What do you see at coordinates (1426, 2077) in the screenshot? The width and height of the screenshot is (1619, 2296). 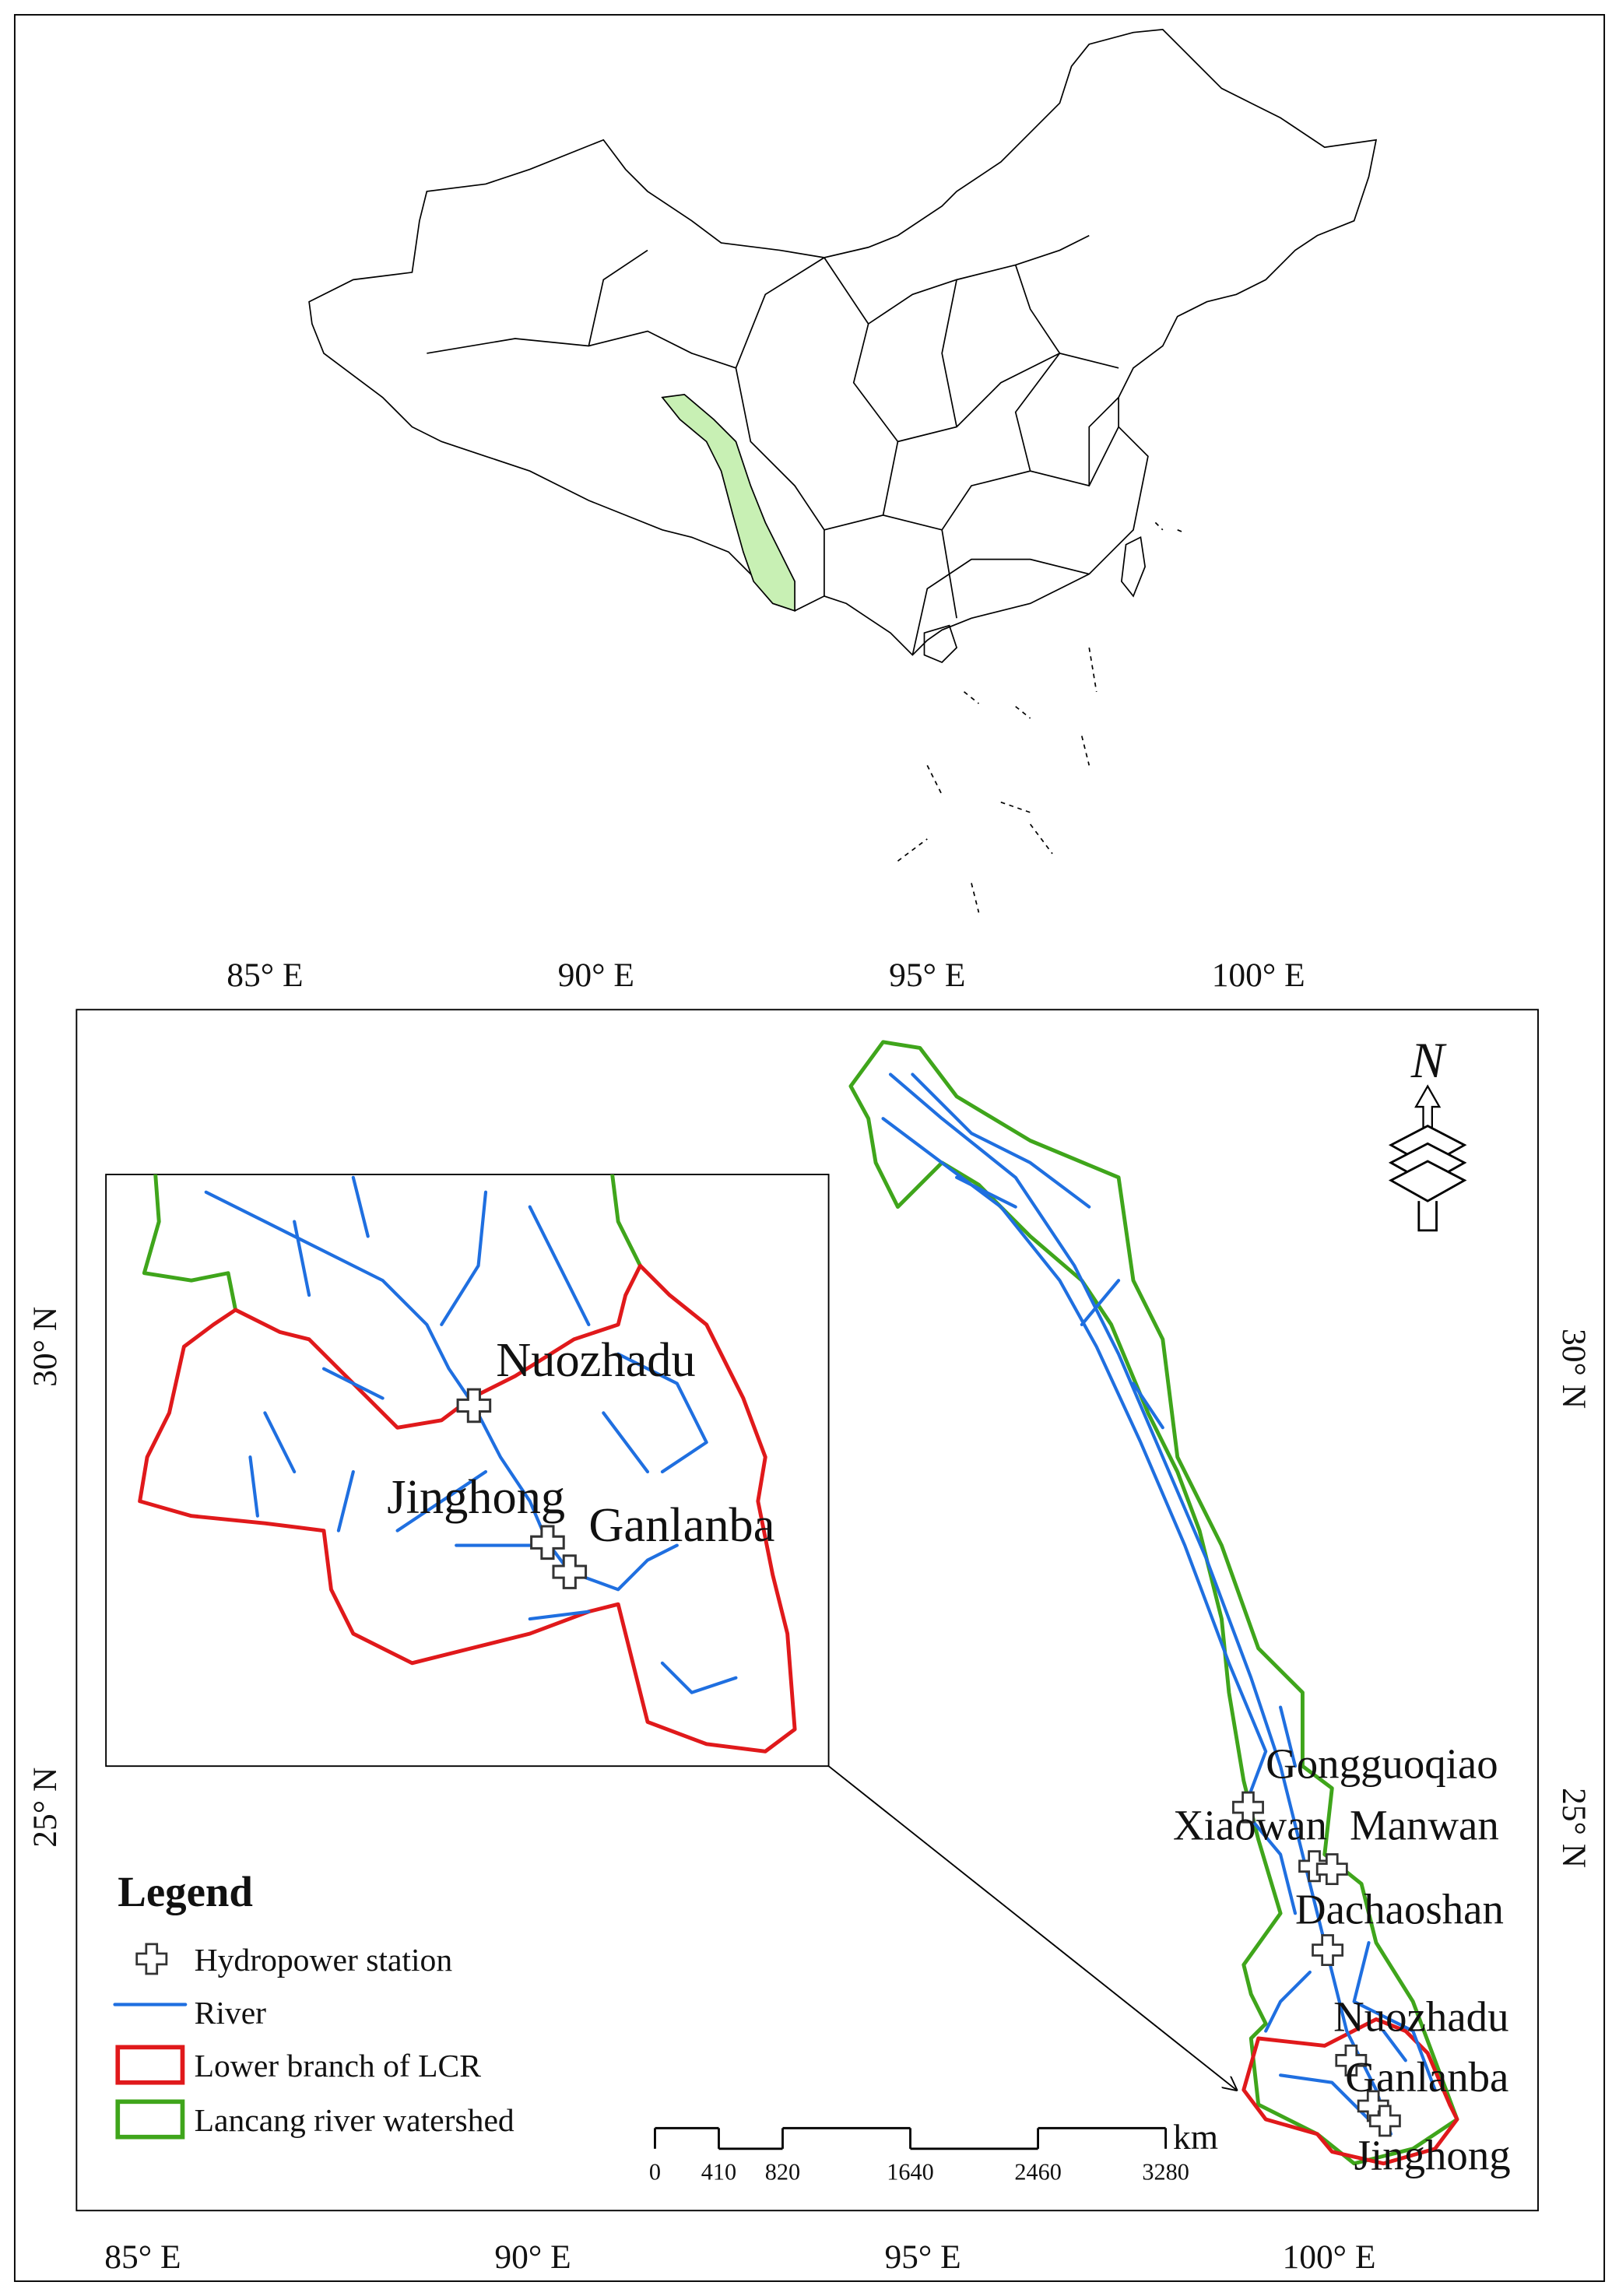 I see `station-label: Ganlanba` at bounding box center [1426, 2077].